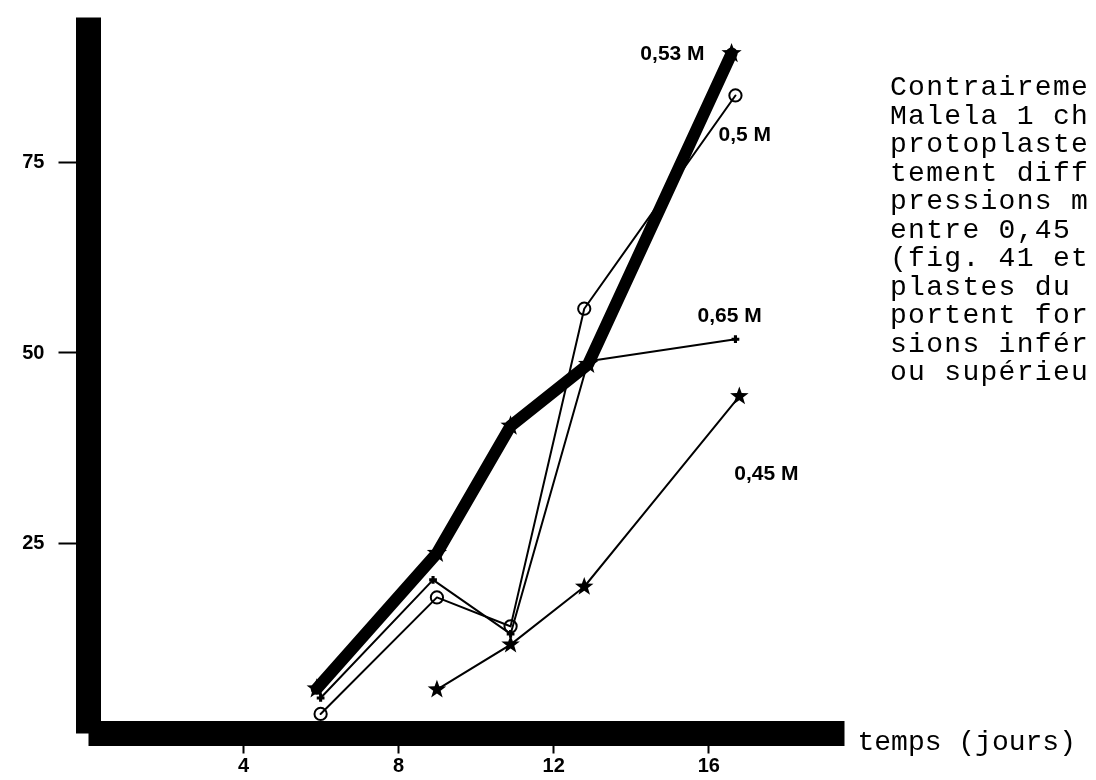 This screenshot has width=1096, height=780. Describe the element at coordinates (966, 742) in the screenshot. I see `x-axis-title: temps (jours)` at that location.